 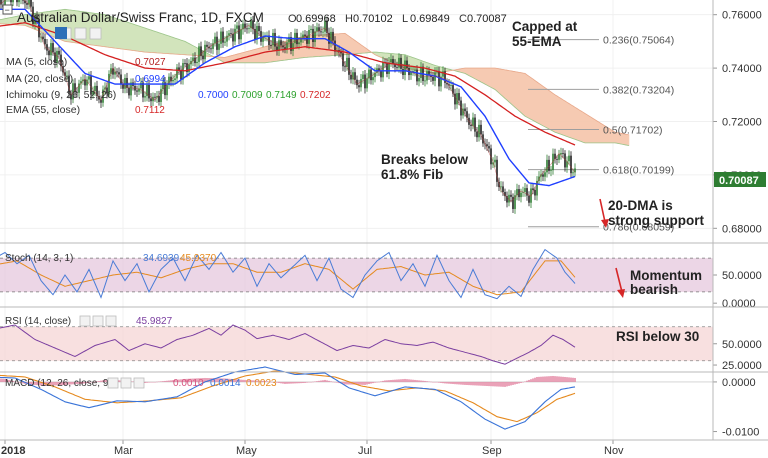 I want to click on stoch-panel: 50.0000 0.0000, so click(x=381, y=279).